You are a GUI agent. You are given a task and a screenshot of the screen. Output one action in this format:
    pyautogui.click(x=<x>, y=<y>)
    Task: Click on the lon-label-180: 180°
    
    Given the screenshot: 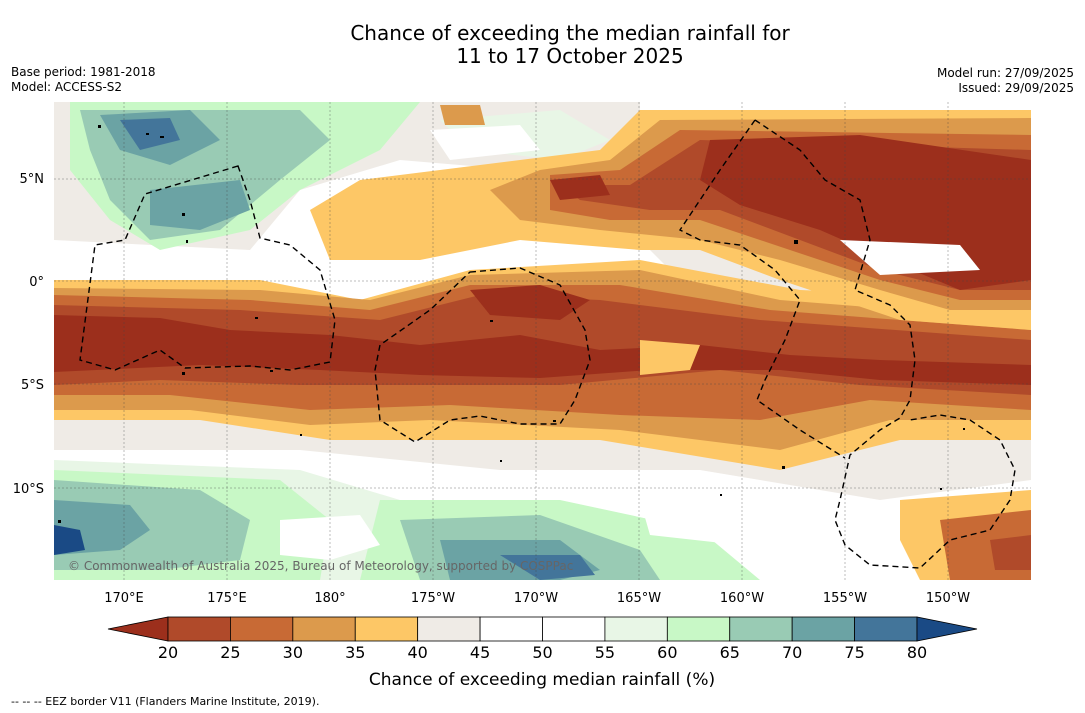 What is the action you would take?
    pyautogui.click(x=329, y=598)
    